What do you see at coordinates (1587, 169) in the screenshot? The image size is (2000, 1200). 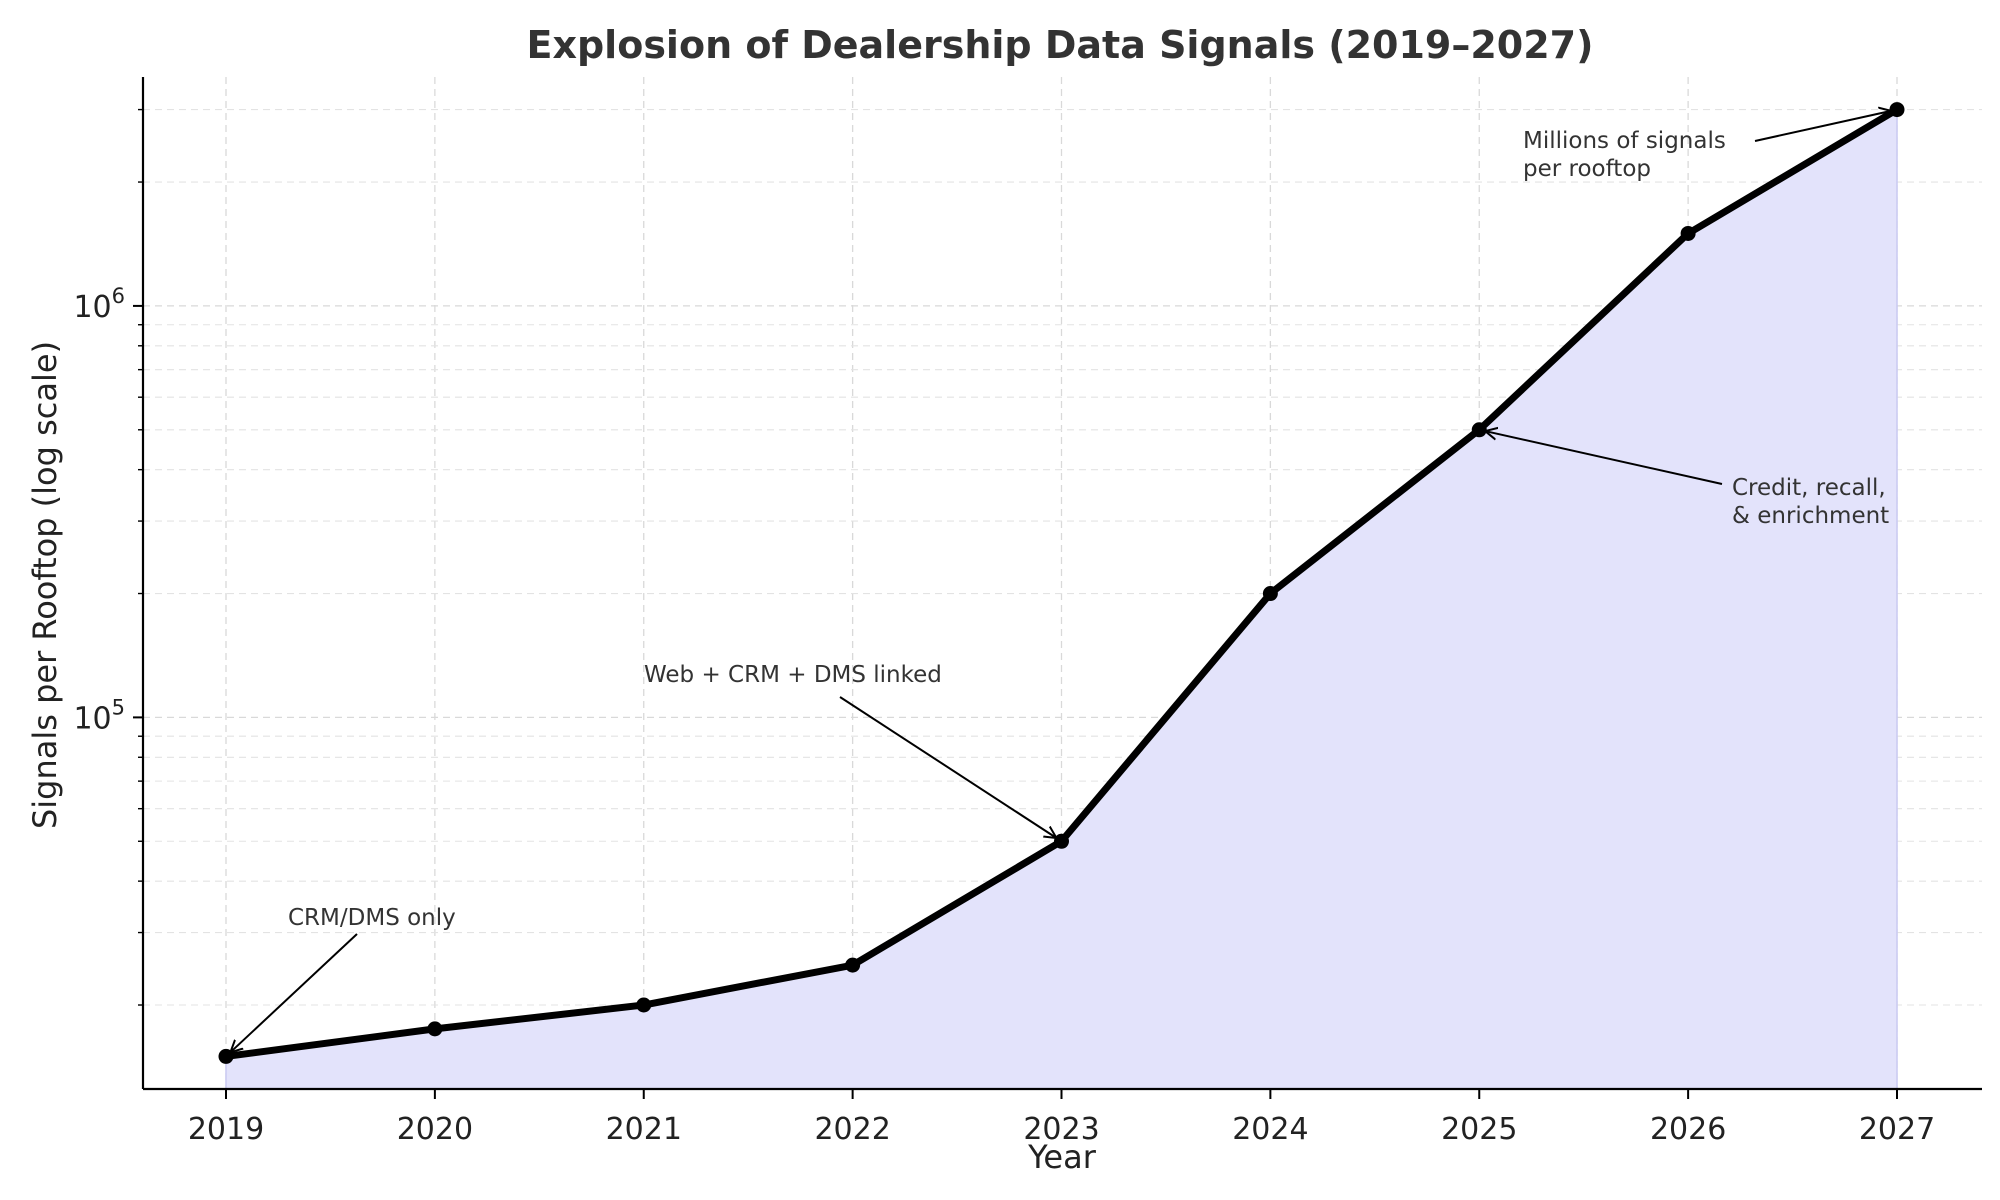 I see `annotation-text: per rooftop` at bounding box center [1587, 169].